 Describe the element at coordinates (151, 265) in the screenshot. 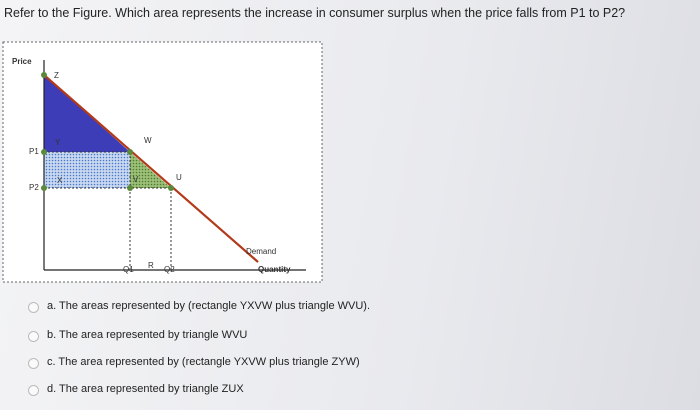

I see `point-label: R` at that location.